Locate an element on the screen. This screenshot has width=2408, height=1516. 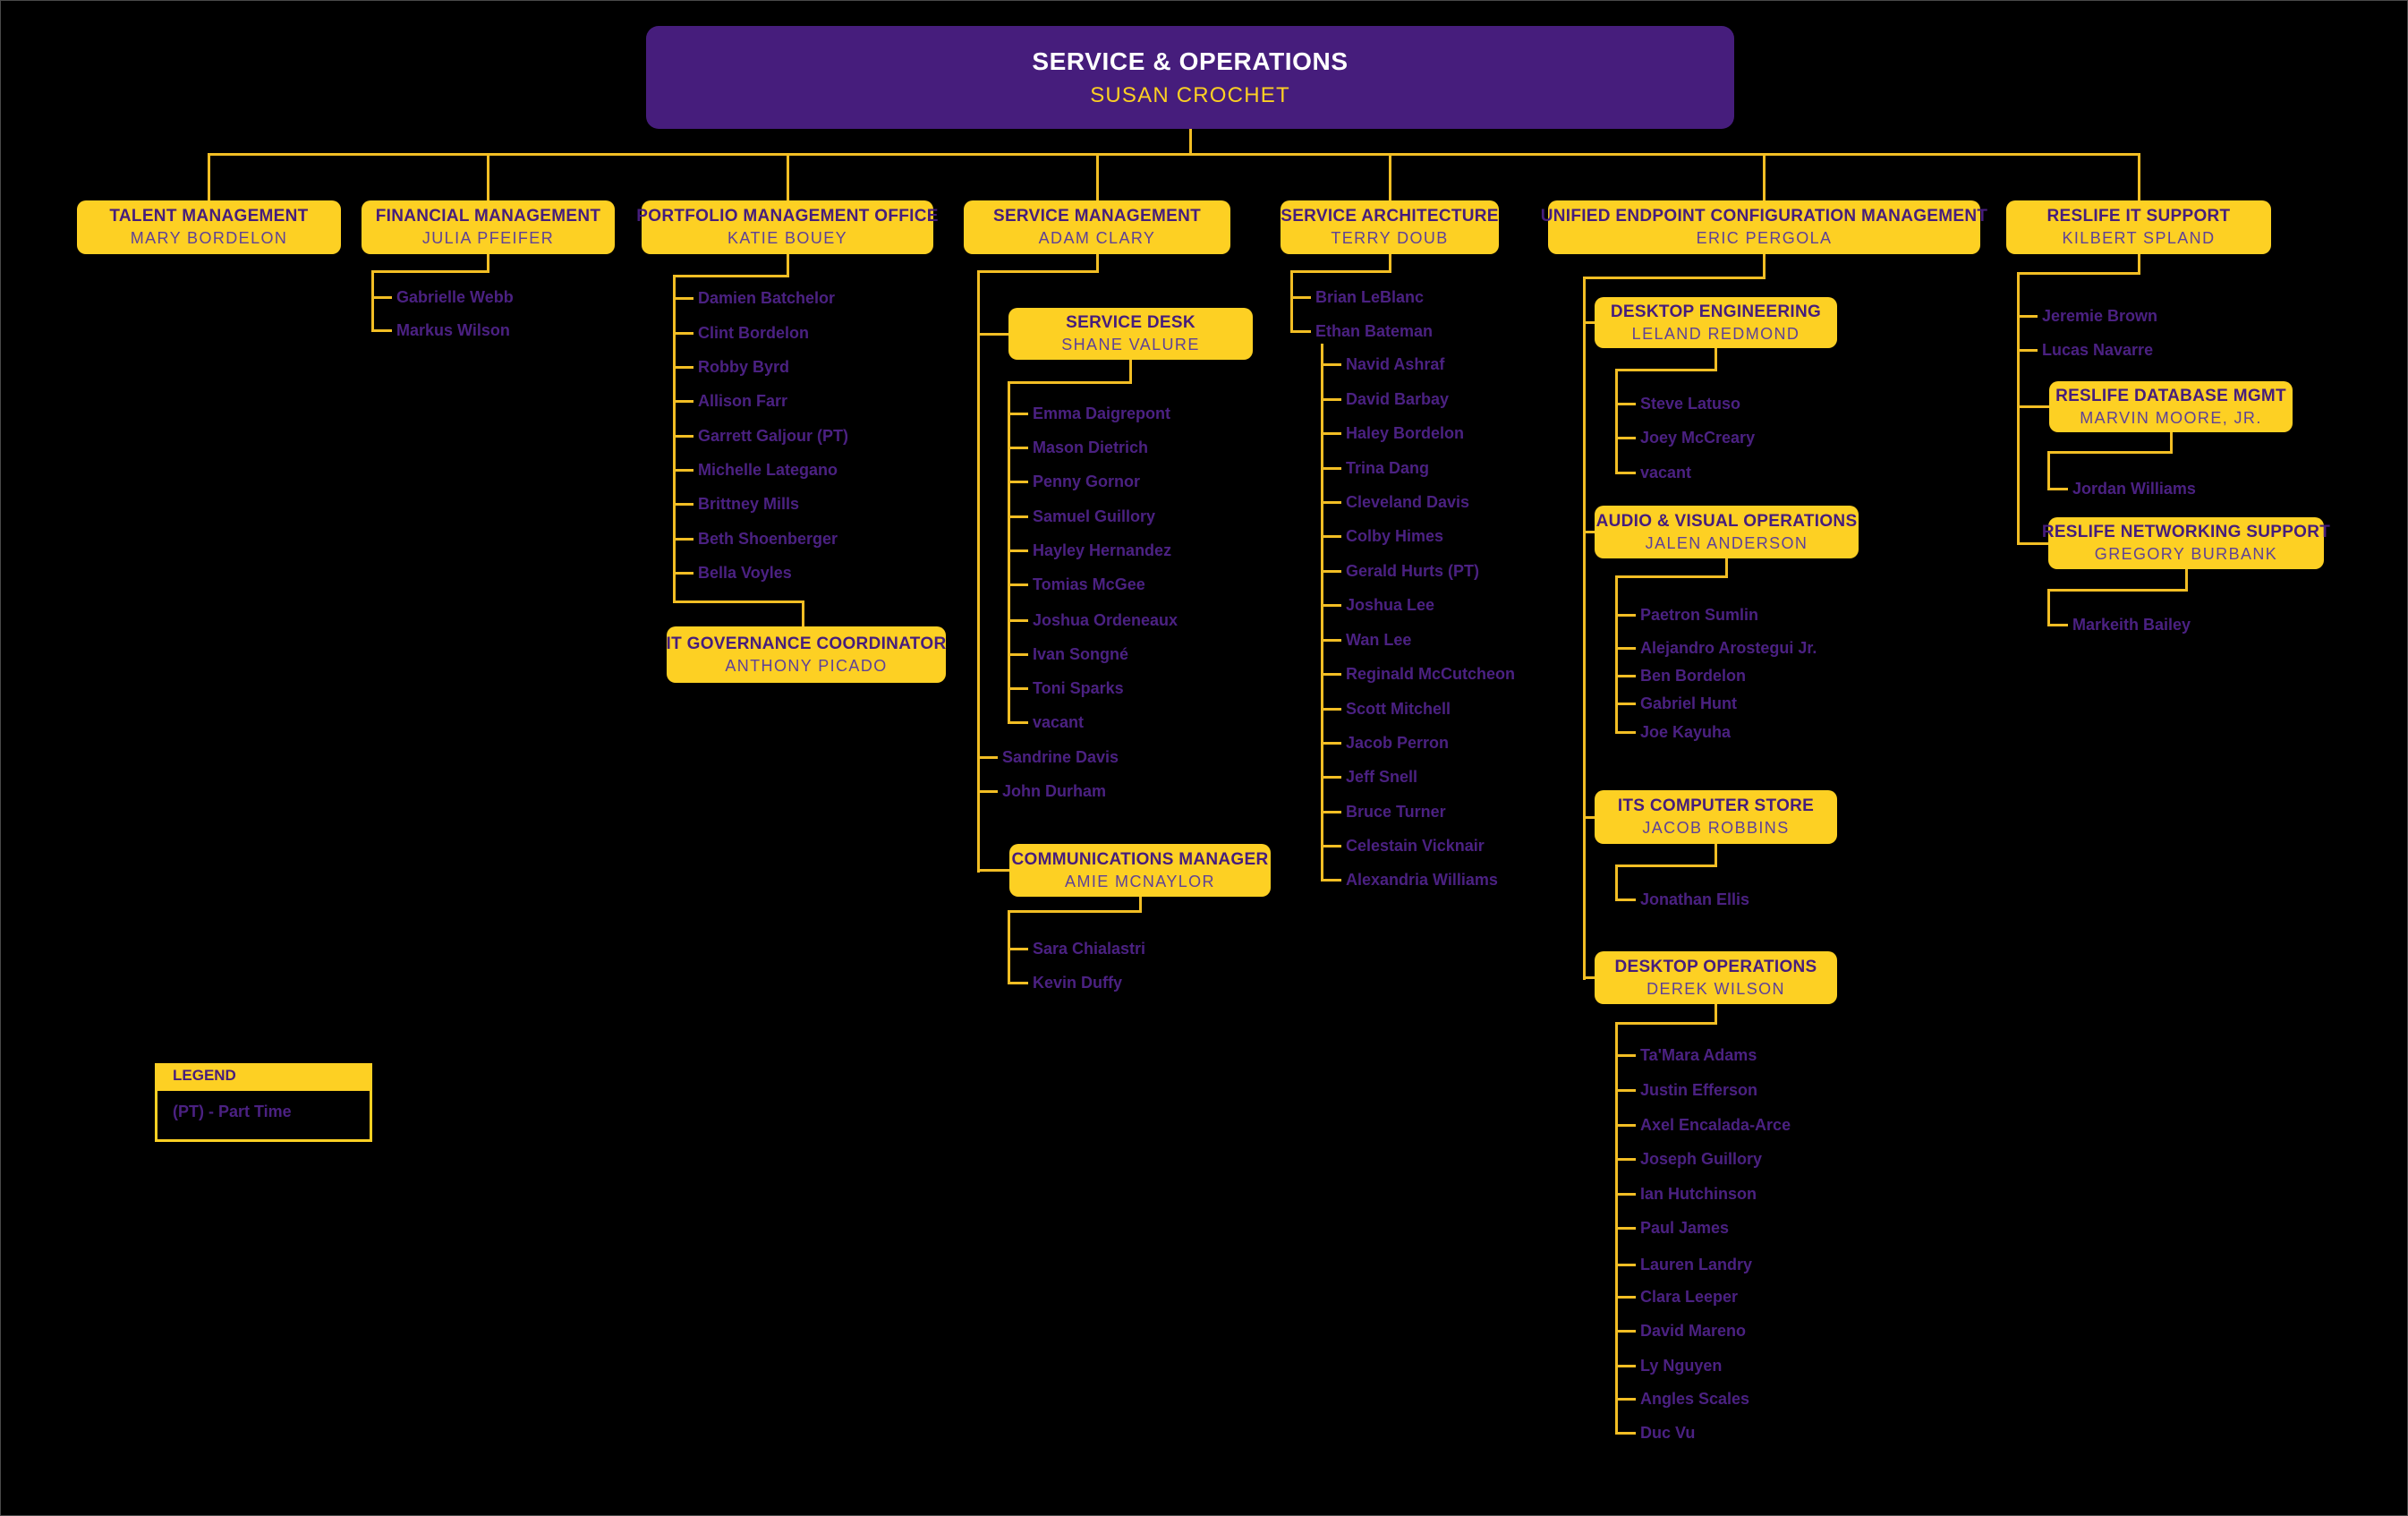
member-name: Paetron Sumlin is located at coordinates (1699, 615).